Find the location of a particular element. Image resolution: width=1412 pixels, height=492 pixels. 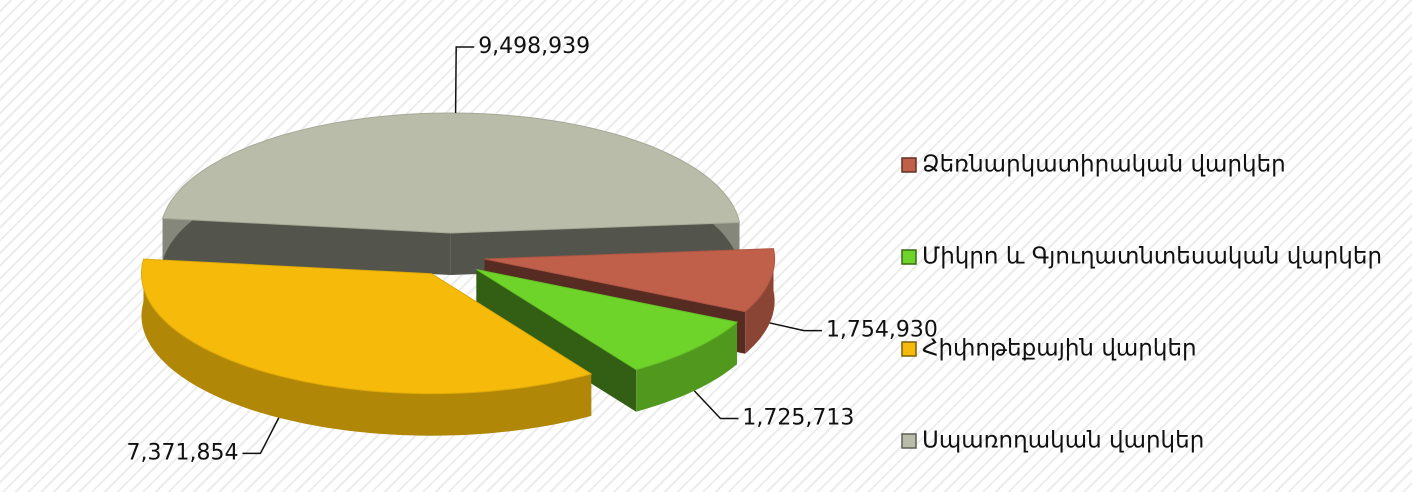

legend-label: Միկրո և Գյուղատնտեսական վարկեր is located at coordinates (1152, 257).